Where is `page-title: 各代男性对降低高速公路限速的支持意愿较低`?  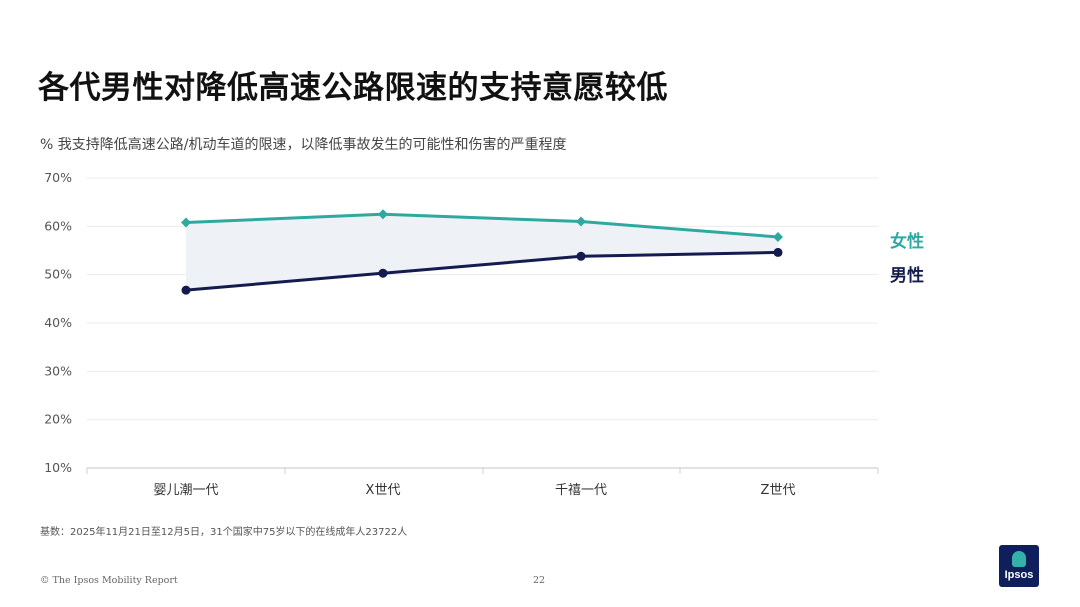
page-title: 各代男性对降低高速公路限速的支持意愿较低 is located at coordinates (353, 88).